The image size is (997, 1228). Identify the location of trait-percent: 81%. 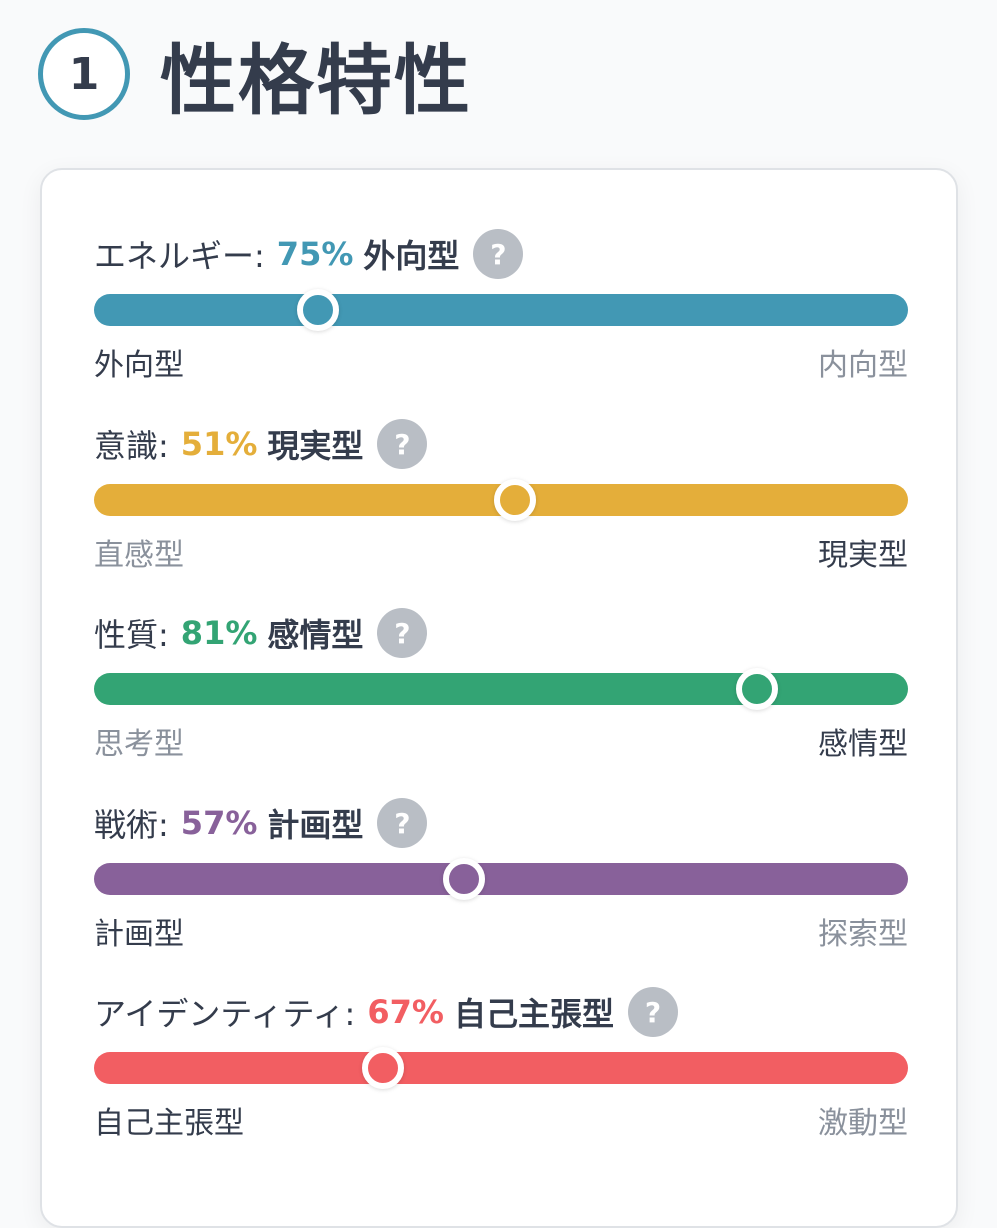
(219, 633).